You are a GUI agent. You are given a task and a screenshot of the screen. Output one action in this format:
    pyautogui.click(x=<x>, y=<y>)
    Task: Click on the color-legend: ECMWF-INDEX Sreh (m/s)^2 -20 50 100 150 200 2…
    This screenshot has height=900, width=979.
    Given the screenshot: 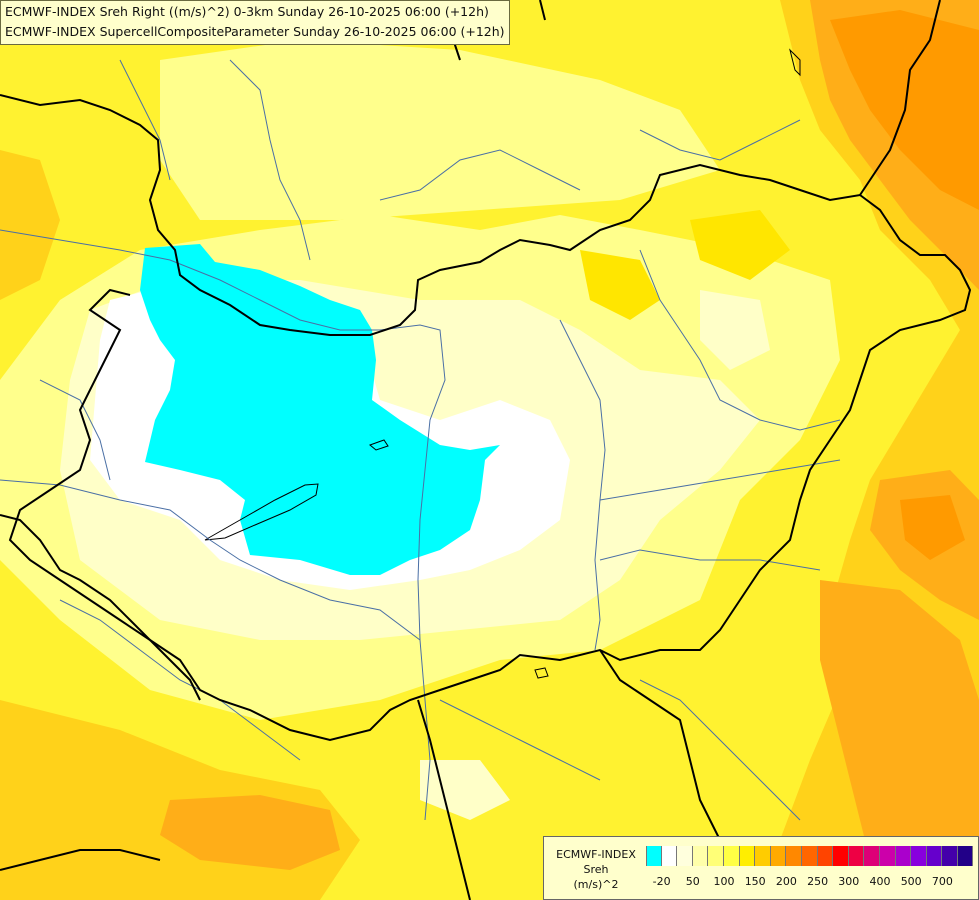 What is the action you would take?
    pyautogui.click(x=761, y=868)
    